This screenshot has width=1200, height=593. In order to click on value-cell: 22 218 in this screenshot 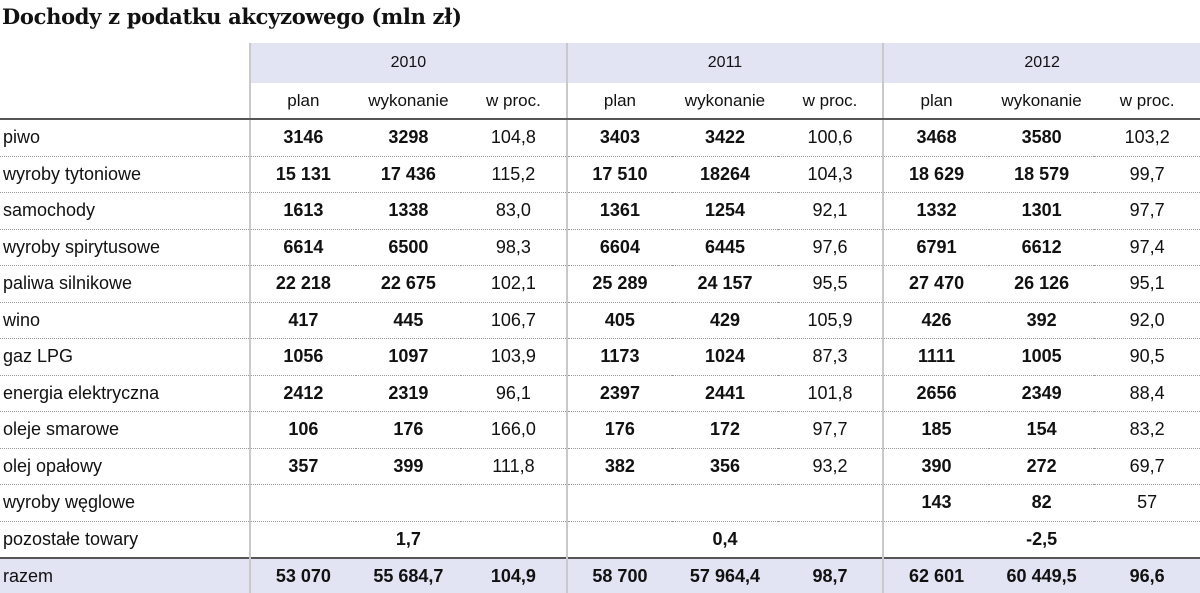, I will do `click(302, 284)`.